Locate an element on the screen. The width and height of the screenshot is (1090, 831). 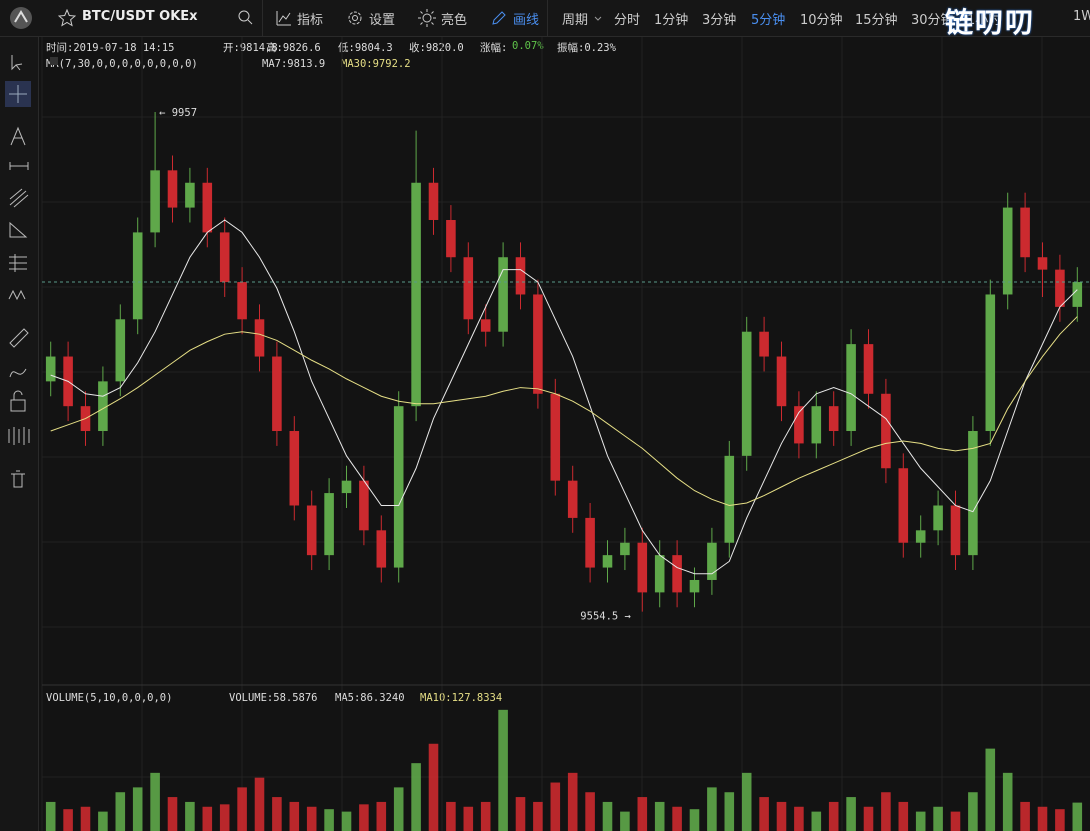
ma7: MA7:9813.9 is located at coordinates (294, 64).